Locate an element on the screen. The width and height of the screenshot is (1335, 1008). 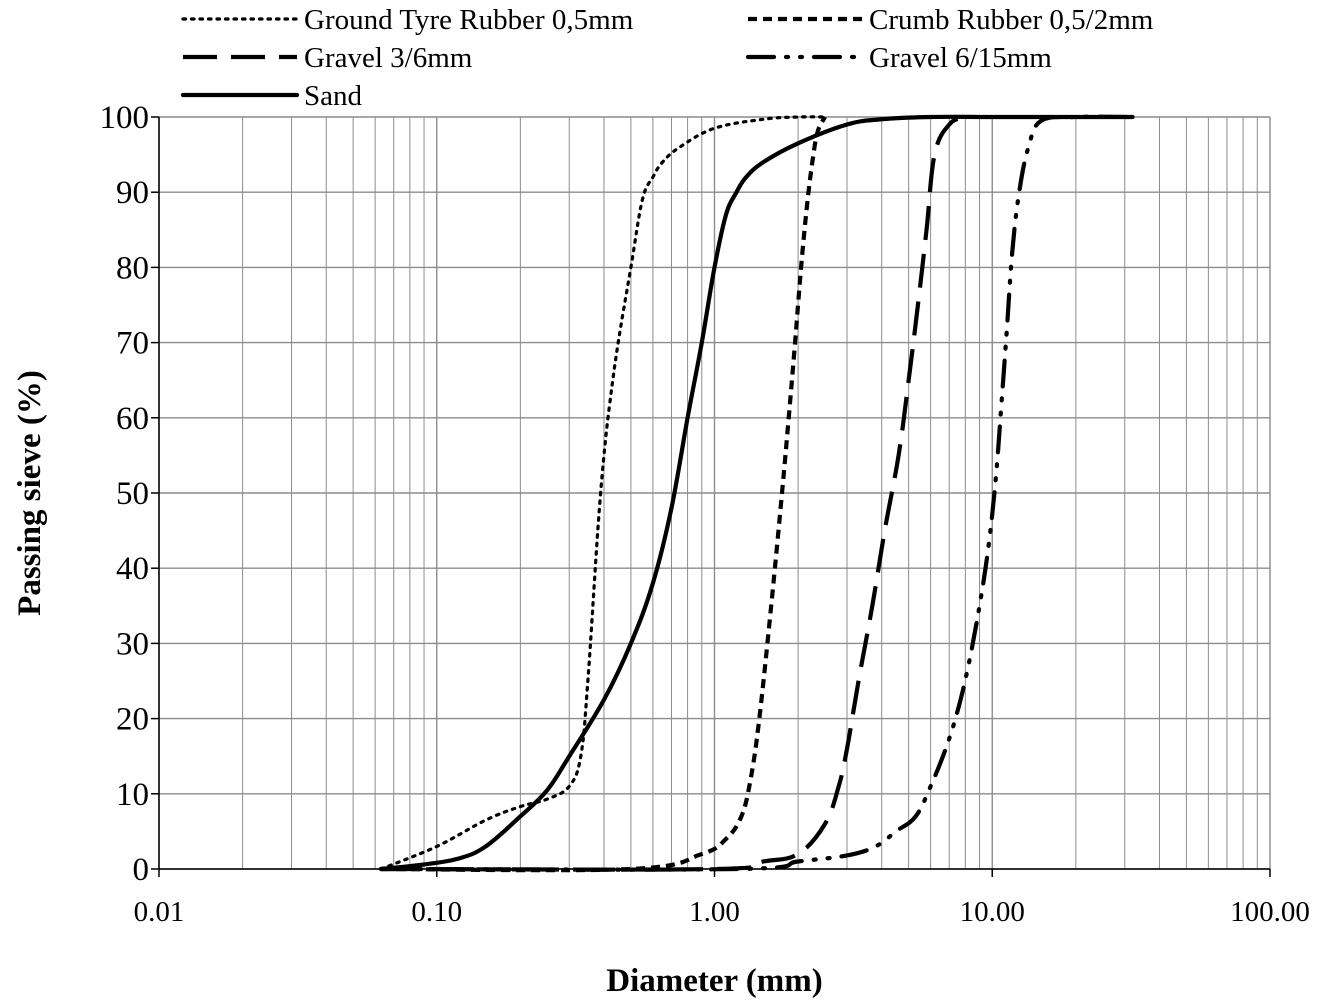
y-tick-label: 60 is located at coordinates (132, 419).